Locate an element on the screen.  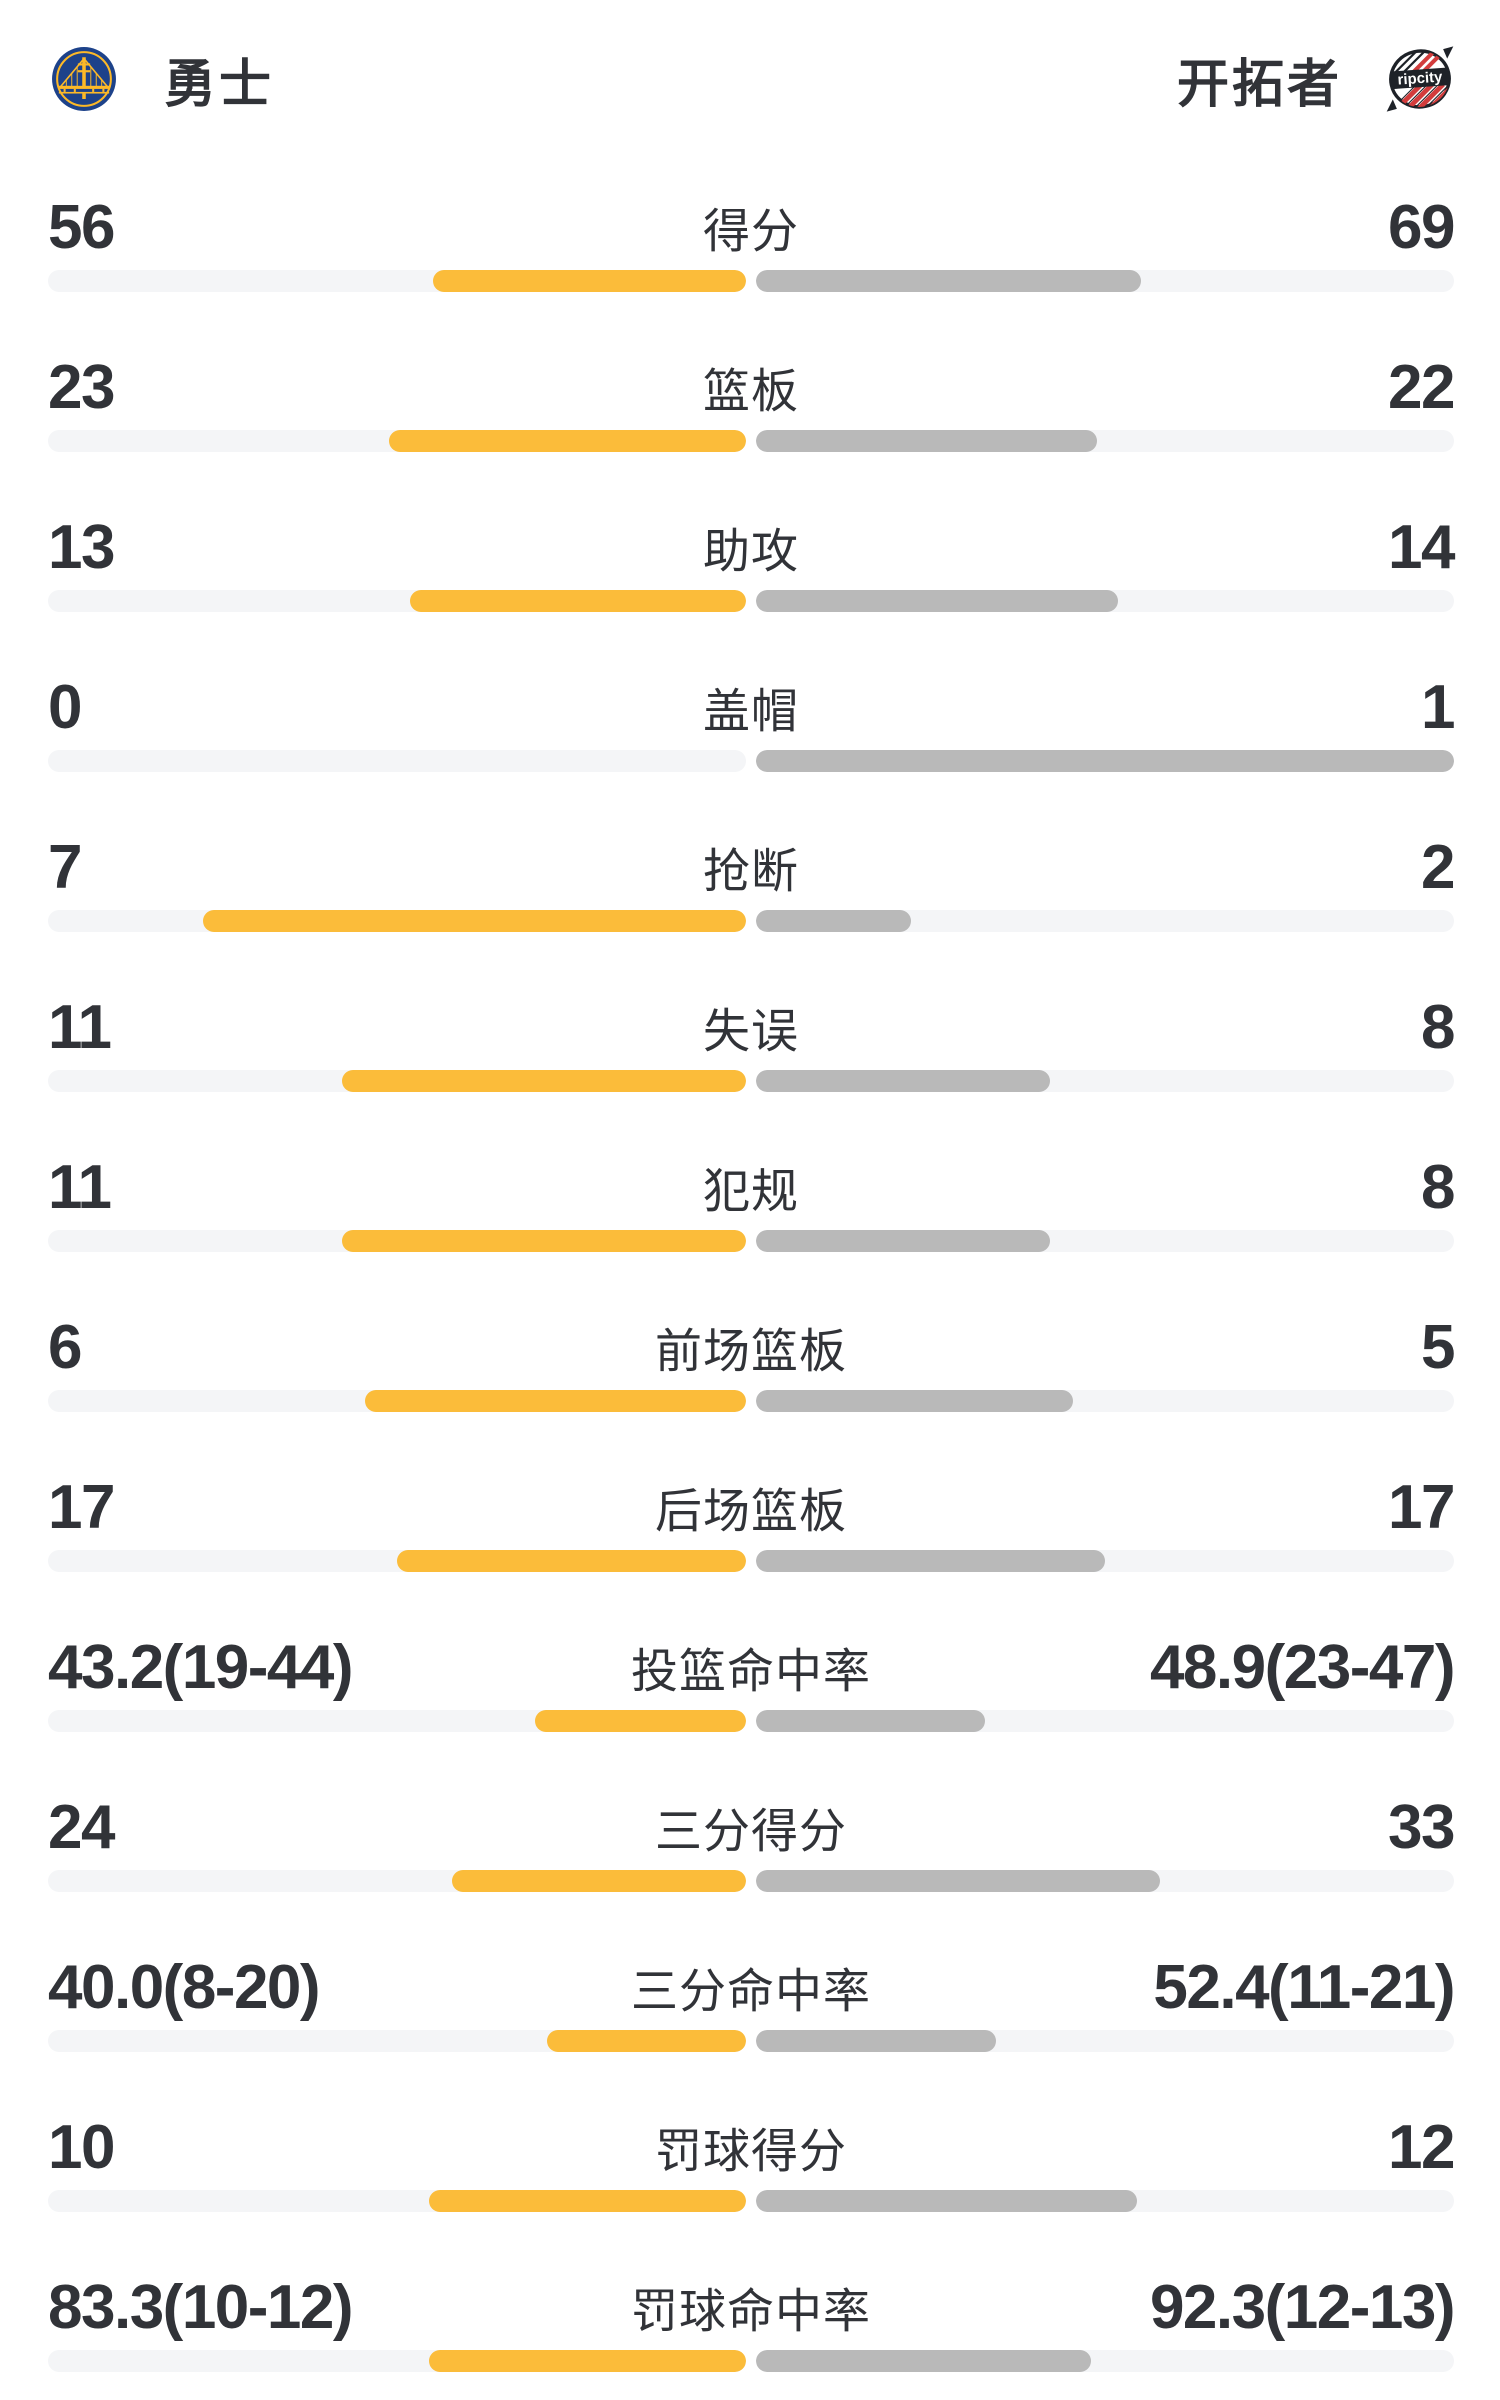
stat-row: 43.2(19-44) 投篮命中率 48.9(23-47) is located at coordinates (752, 1665).